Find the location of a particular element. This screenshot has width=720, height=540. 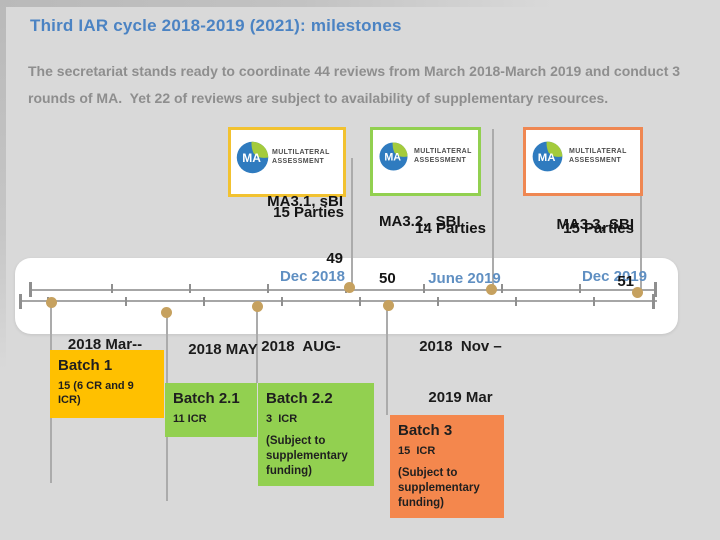

session-label-line: MA3.2, SBI is located at coordinates (420, 221).